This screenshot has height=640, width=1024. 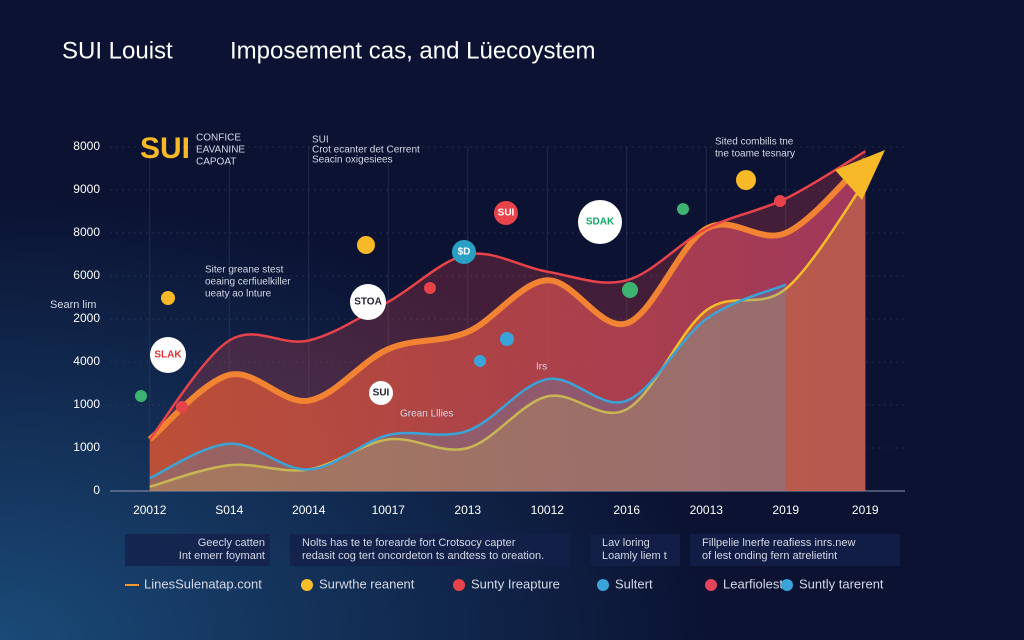 I want to click on note-text: Geecly catten, so click(x=231, y=543).